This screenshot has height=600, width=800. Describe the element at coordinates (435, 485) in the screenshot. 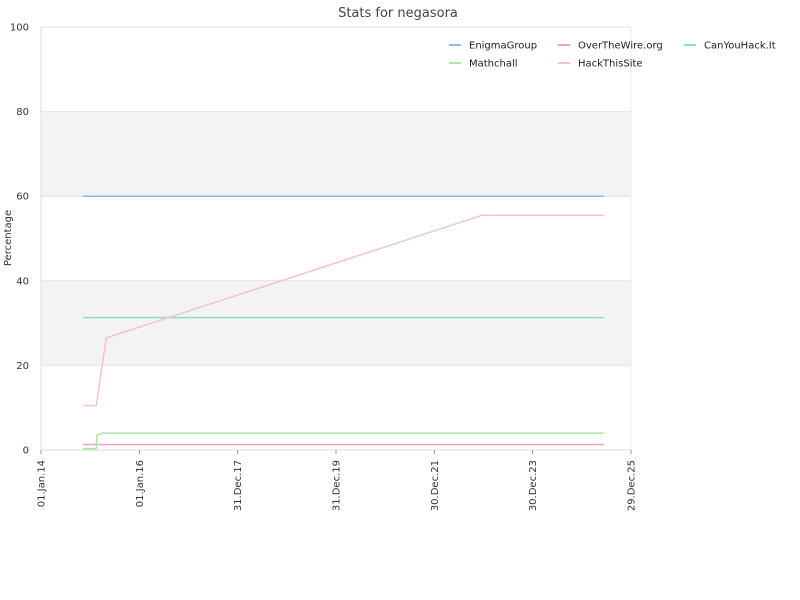

I see `x-tick-label-4: 30.Dec.21` at that location.